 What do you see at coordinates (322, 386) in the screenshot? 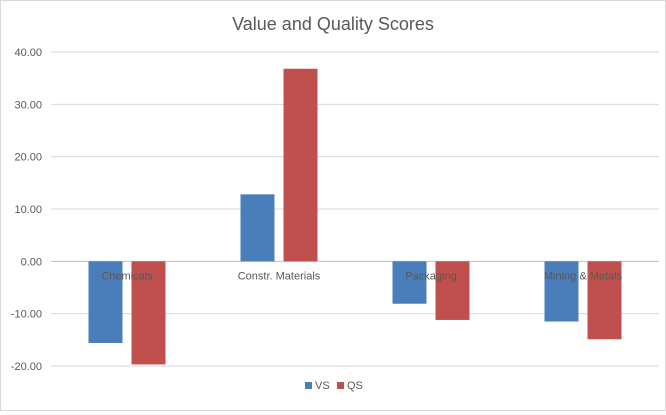
I see `legend-label-vs: VS` at bounding box center [322, 386].